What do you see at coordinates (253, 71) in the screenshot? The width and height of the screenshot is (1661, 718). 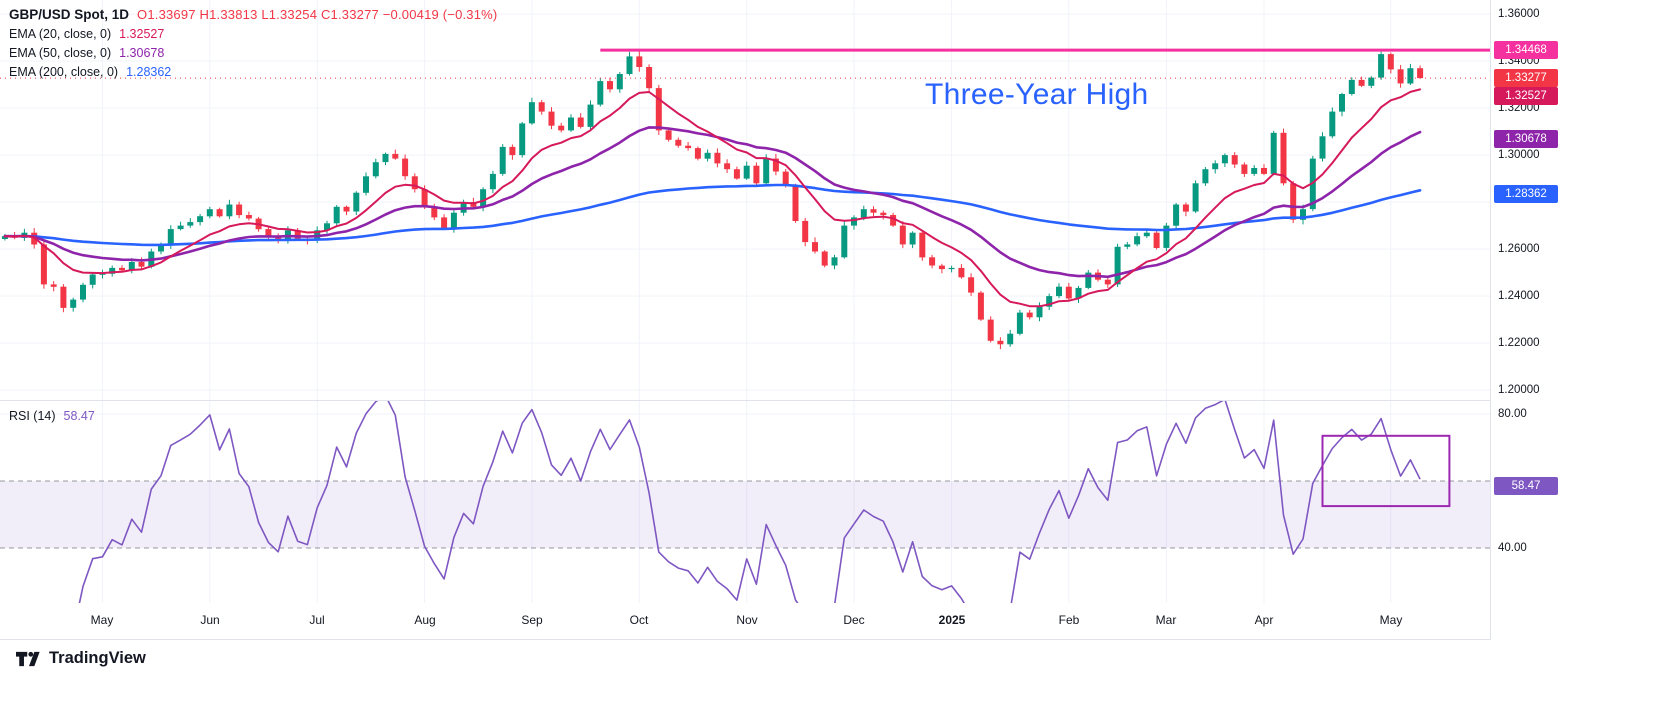 I see `ema200-legend-row: EMA (200, close, 0) 1.28362` at bounding box center [253, 71].